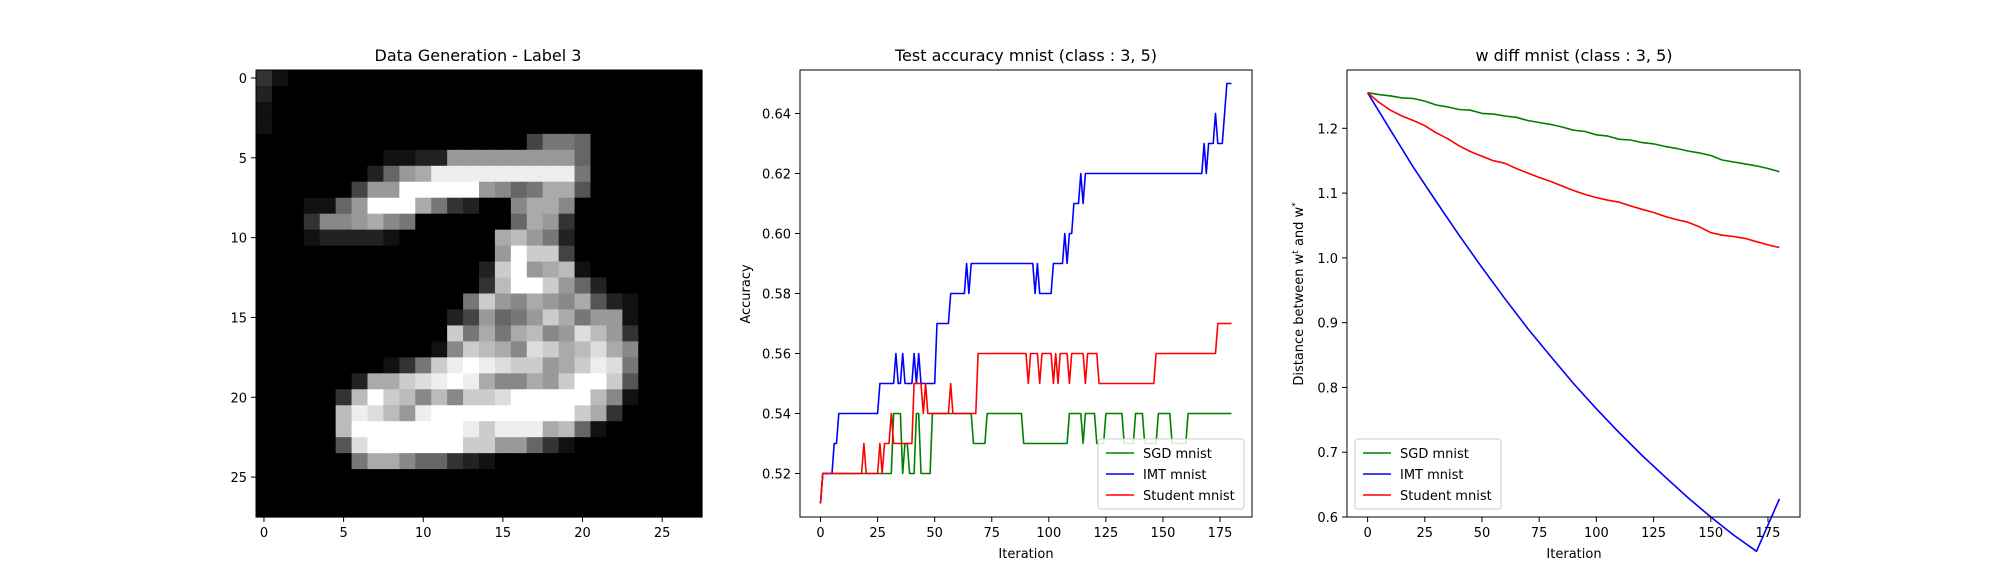 Image resolution: width=2000 pixels, height=580 pixels. I want to click on y-tick-label: 20, so click(238, 398).